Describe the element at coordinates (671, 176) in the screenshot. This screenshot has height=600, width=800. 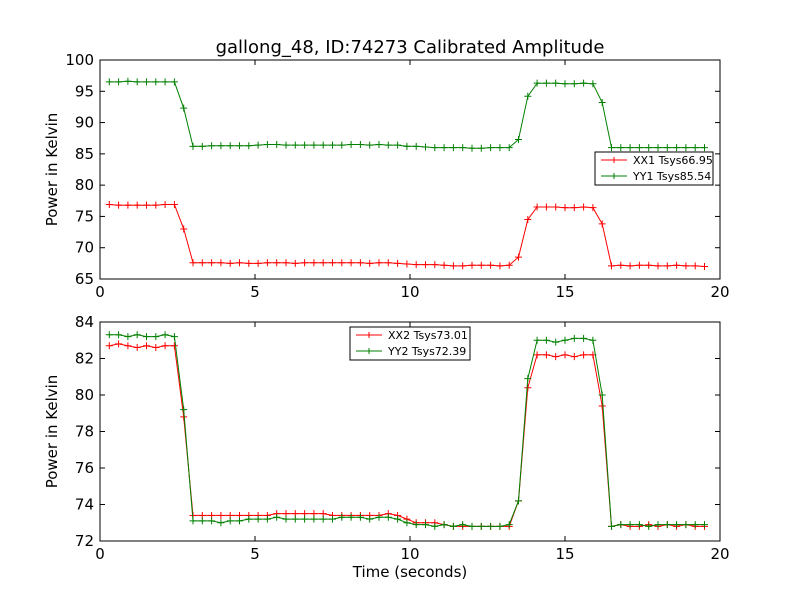
I see `legend-label: YY1 Tsys85.54` at that location.